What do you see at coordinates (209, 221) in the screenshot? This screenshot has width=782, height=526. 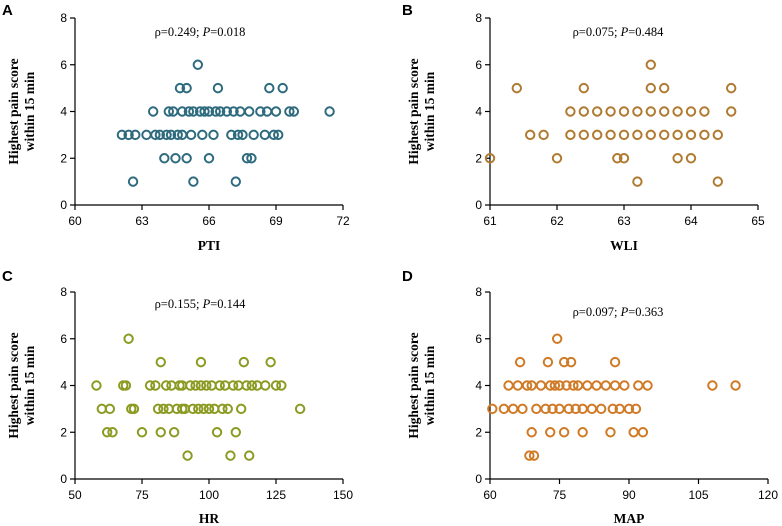 I see `x-tick-label: 66` at bounding box center [209, 221].